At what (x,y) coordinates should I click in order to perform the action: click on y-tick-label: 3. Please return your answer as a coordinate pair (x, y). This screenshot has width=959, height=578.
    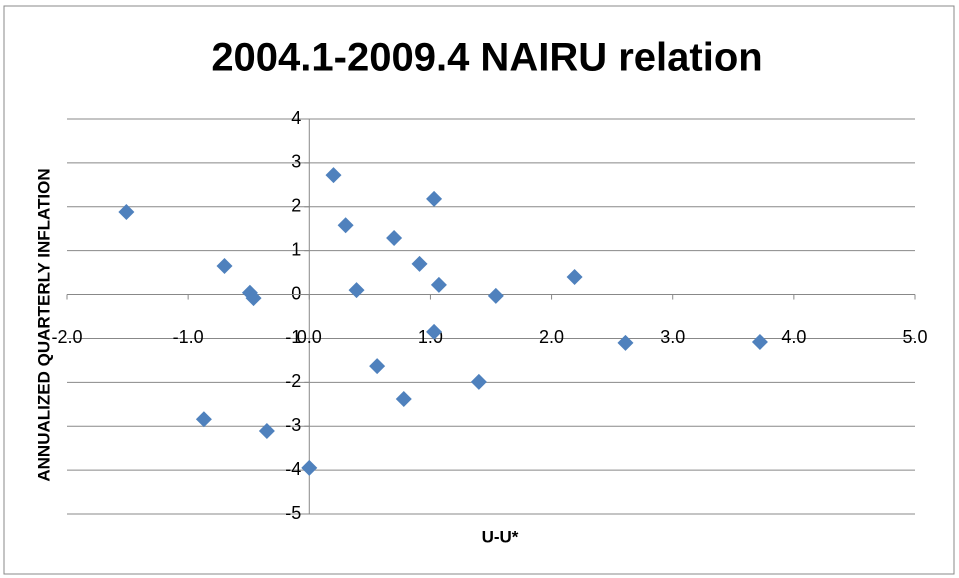
    Looking at the image, I should click on (296, 162).